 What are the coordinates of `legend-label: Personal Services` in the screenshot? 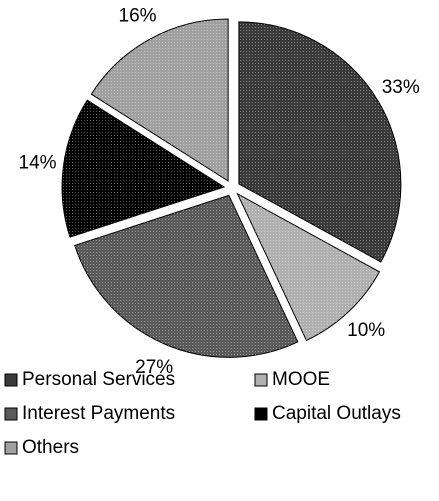 It's located at (98, 379).